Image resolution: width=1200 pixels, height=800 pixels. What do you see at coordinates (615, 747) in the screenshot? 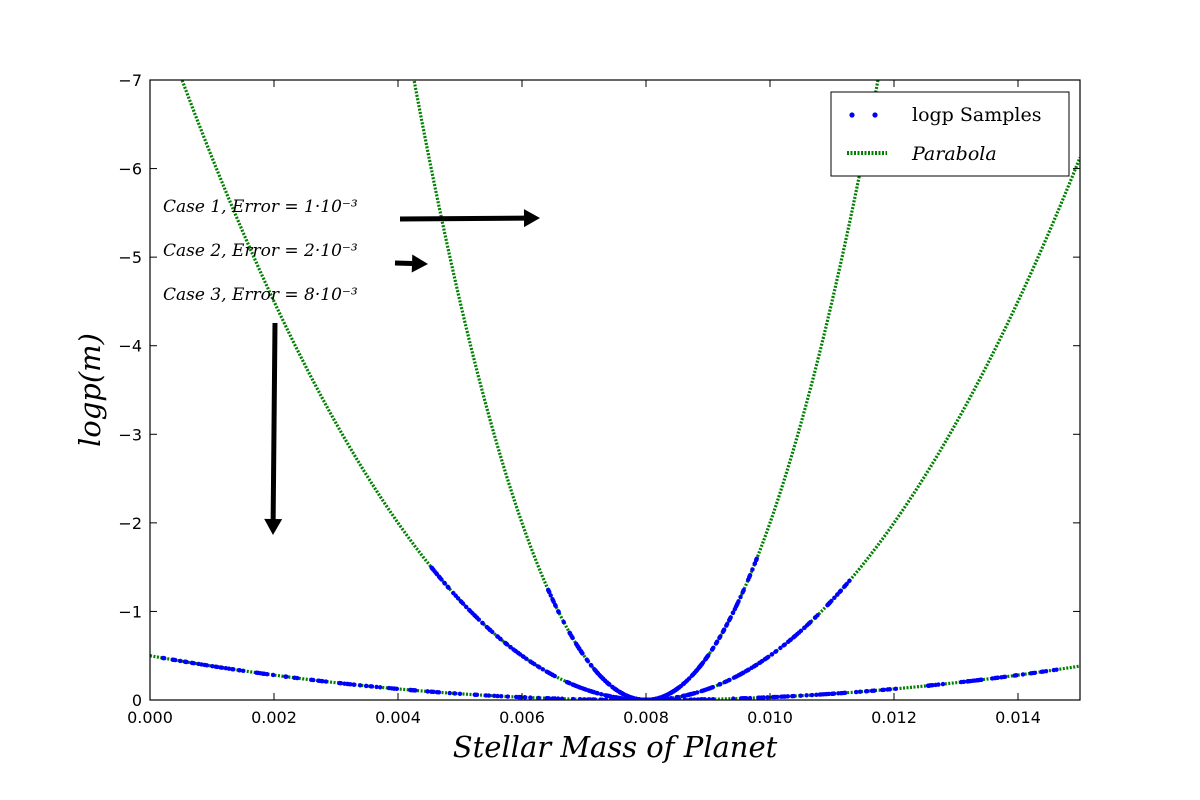
I see `x-axis-label: Stellar Mass of Planet` at bounding box center [615, 747].